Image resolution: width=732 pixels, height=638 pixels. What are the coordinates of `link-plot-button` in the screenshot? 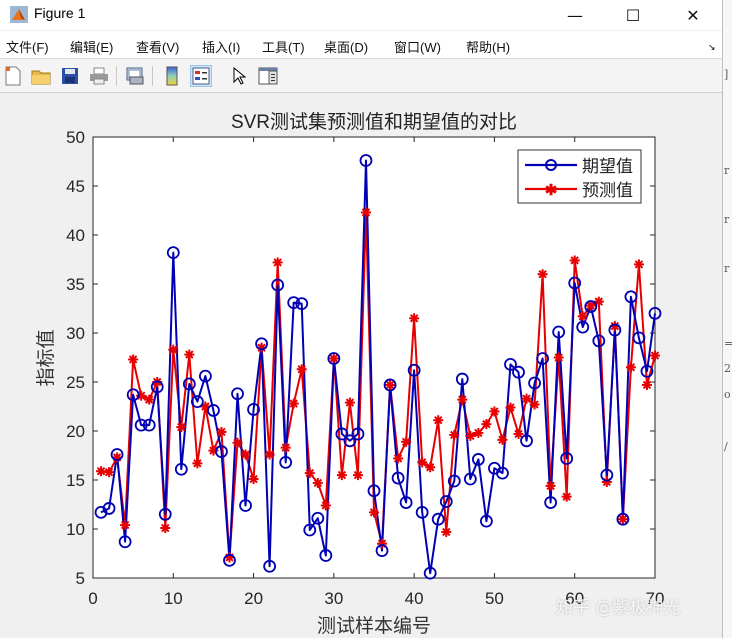 It's located at (135, 76).